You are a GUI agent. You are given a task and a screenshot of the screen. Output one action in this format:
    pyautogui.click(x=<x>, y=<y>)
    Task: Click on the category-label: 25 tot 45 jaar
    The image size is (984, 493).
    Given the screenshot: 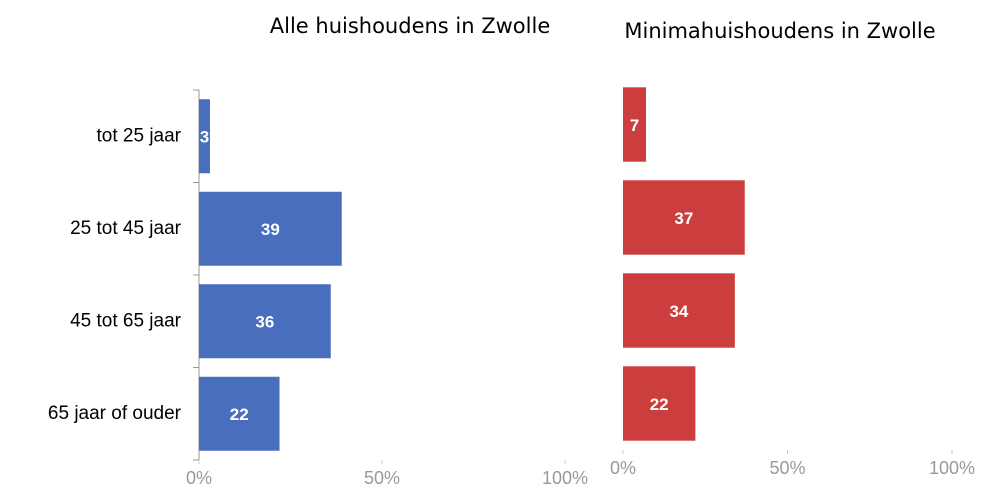 What is the action you would take?
    pyautogui.click(x=126, y=228)
    